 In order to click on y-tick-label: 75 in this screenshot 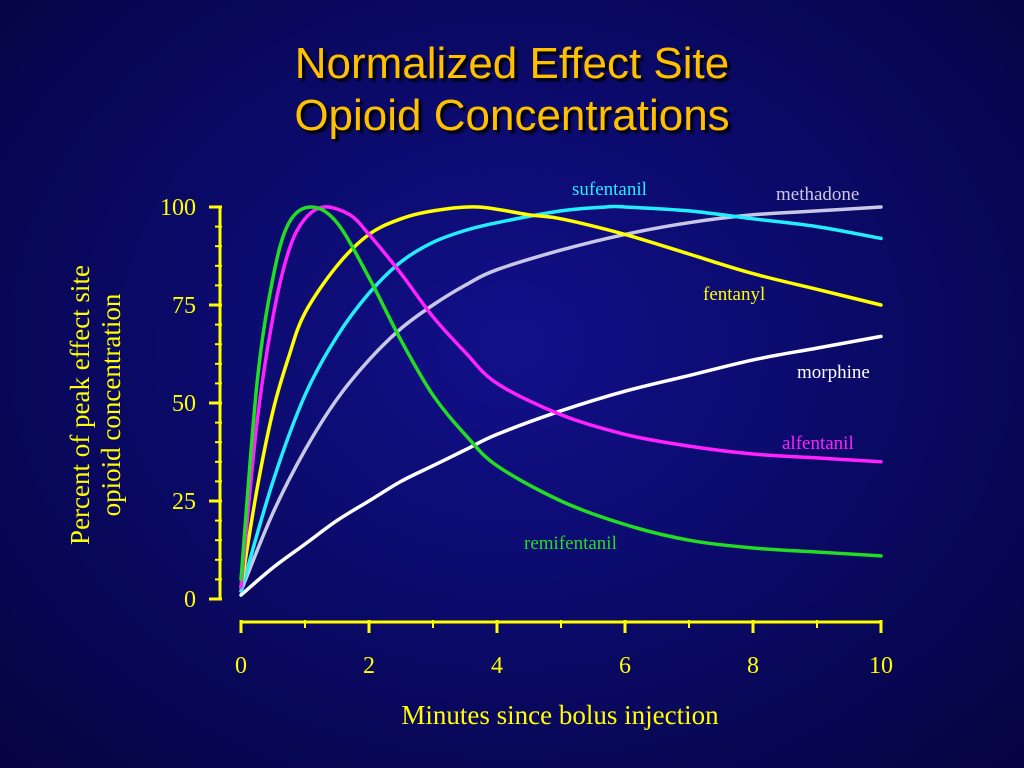, I will do `click(184, 306)`.